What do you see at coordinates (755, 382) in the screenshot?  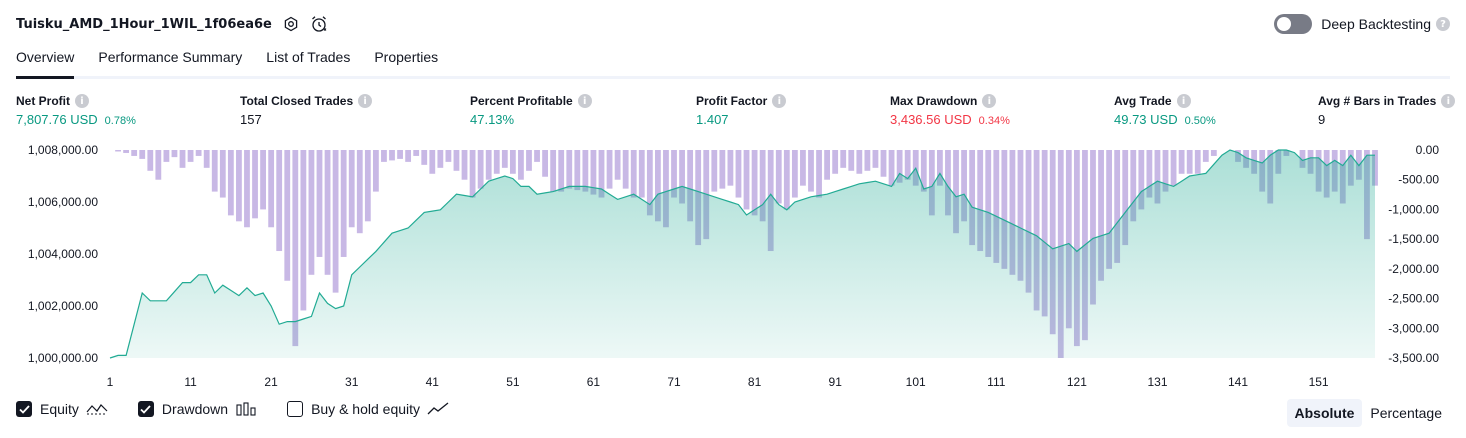 I see `x-tick-label: 81` at bounding box center [755, 382].